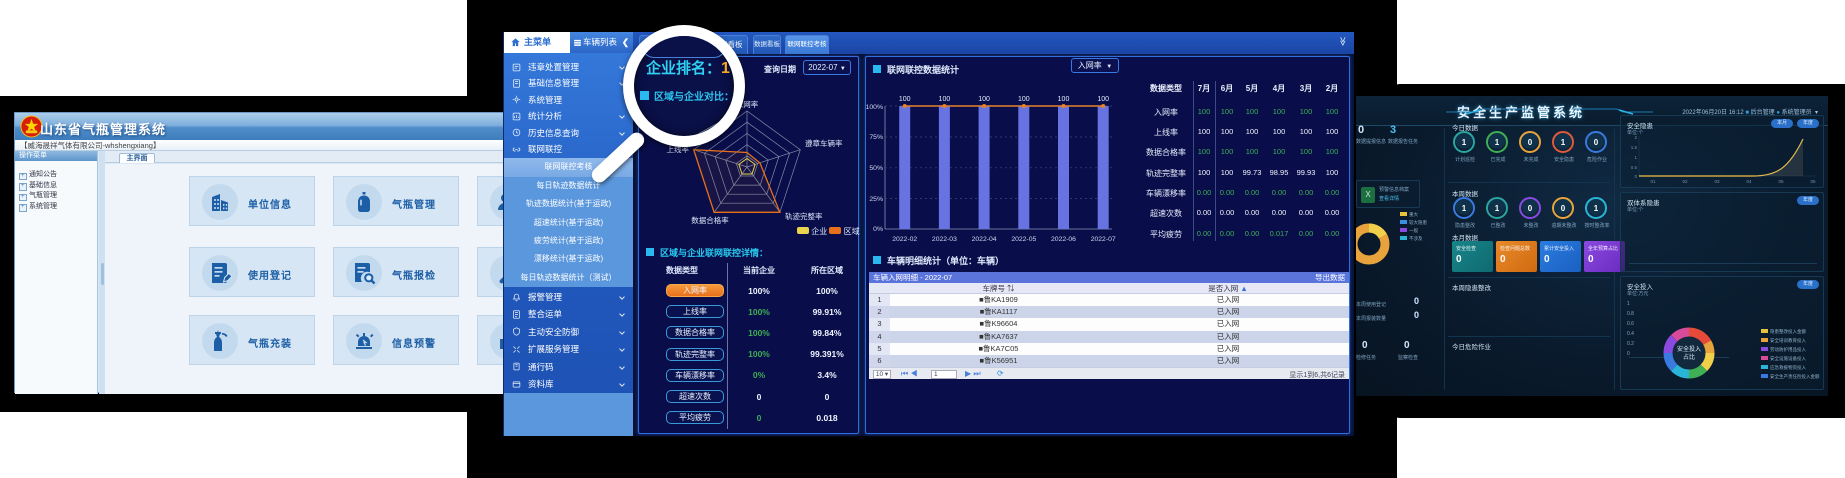 The image size is (1845, 478). I want to click on svg-text: 2022-06, so click(1063, 239).